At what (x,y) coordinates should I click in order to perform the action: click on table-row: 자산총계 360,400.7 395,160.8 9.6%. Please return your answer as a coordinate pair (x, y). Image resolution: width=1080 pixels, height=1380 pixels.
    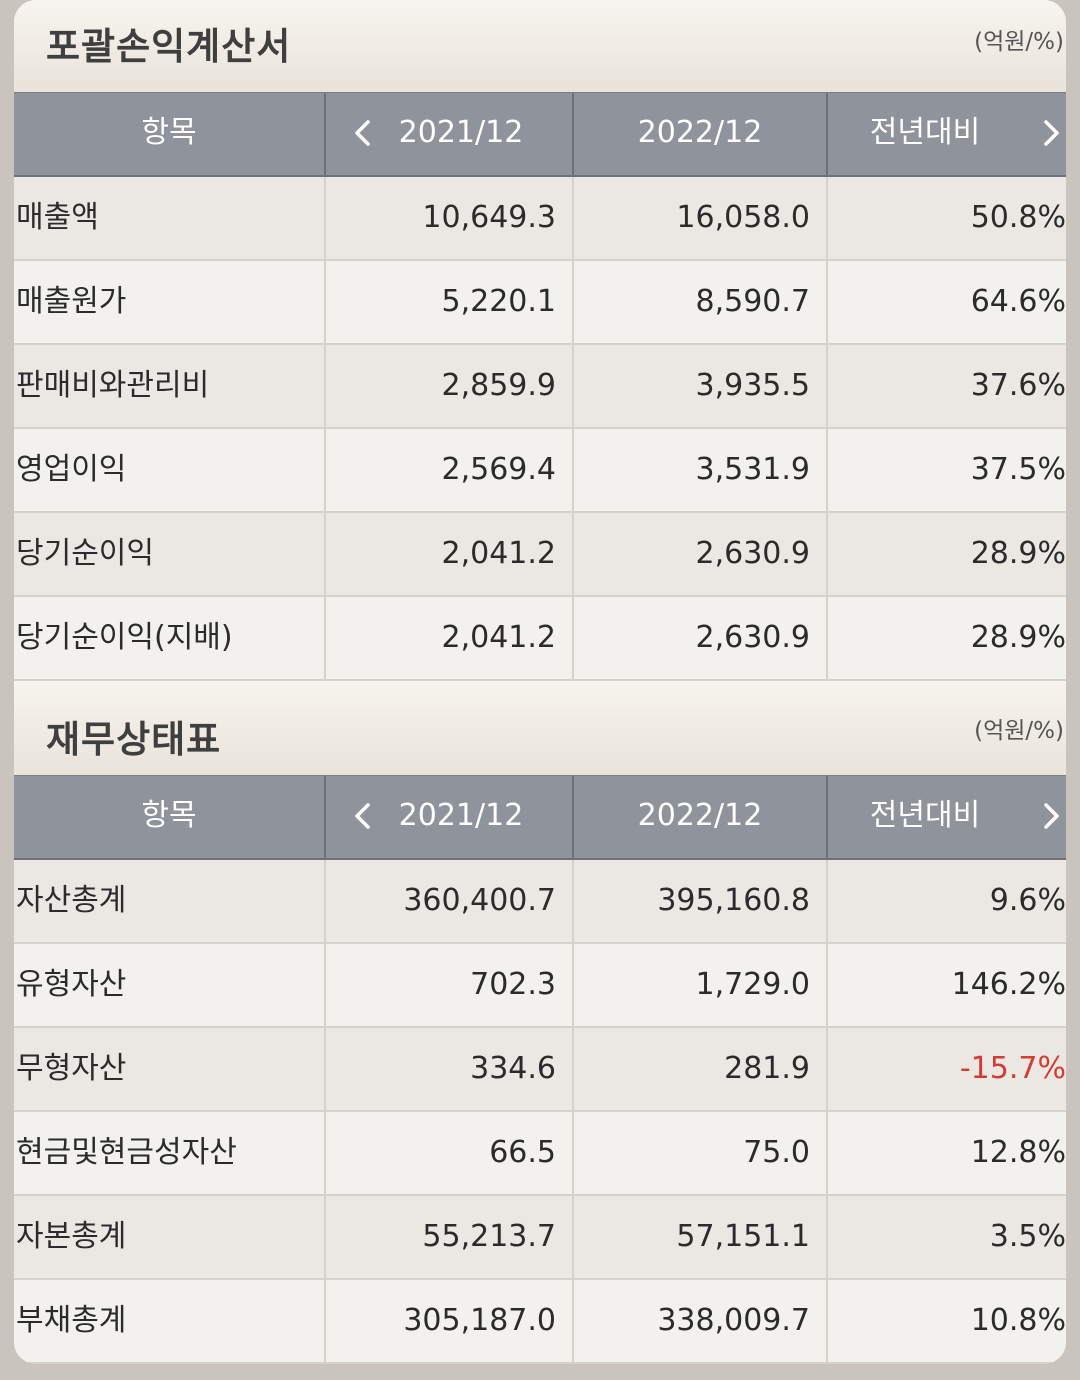
    Looking at the image, I should click on (540, 902).